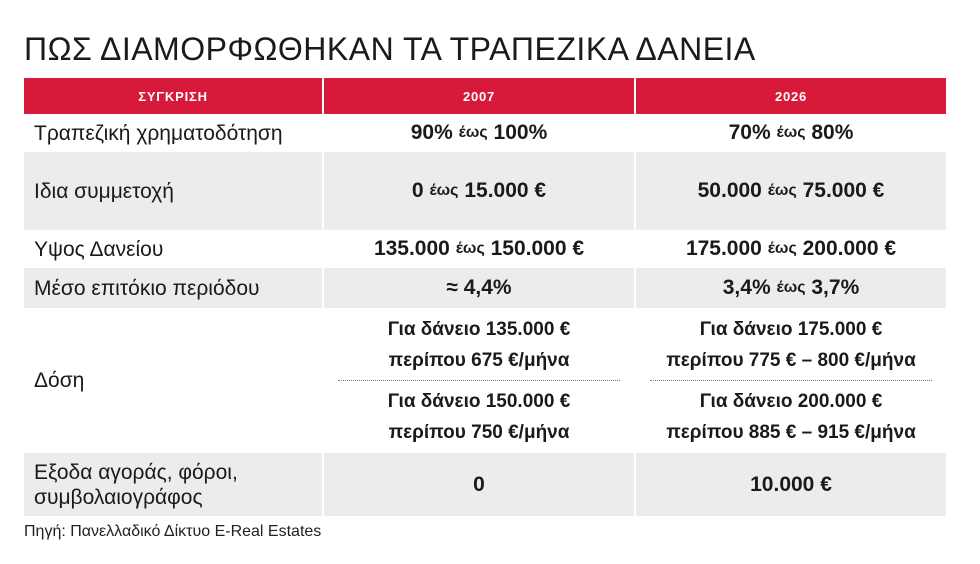 This screenshot has width=980, height=564. What do you see at coordinates (790, 191) in the screenshot?
I see `value-2026: 50.000 έως 75.000 €` at bounding box center [790, 191].